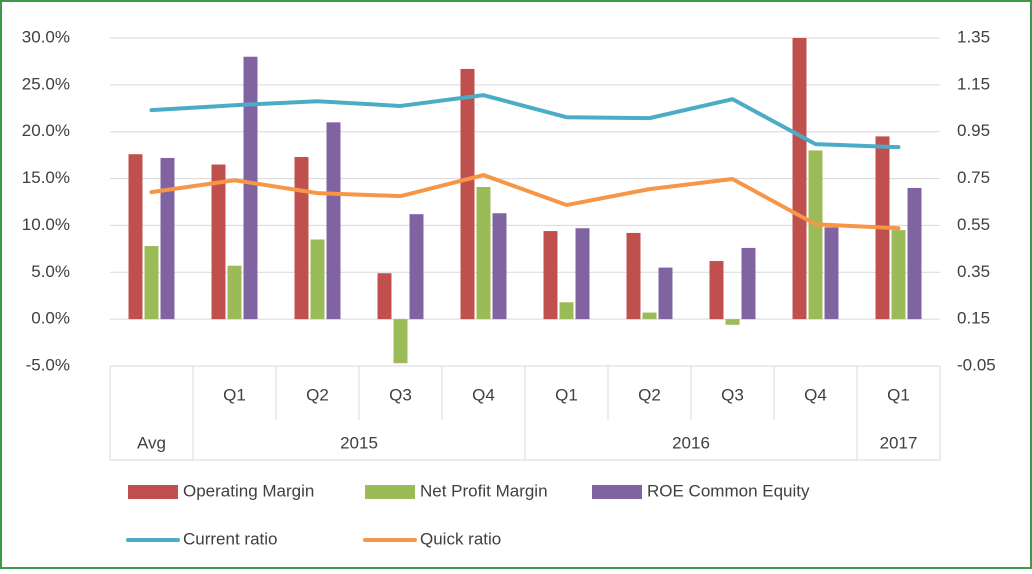 The image size is (1032, 574). I want to click on legend-label: ROE Common Equity, so click(728, 490).